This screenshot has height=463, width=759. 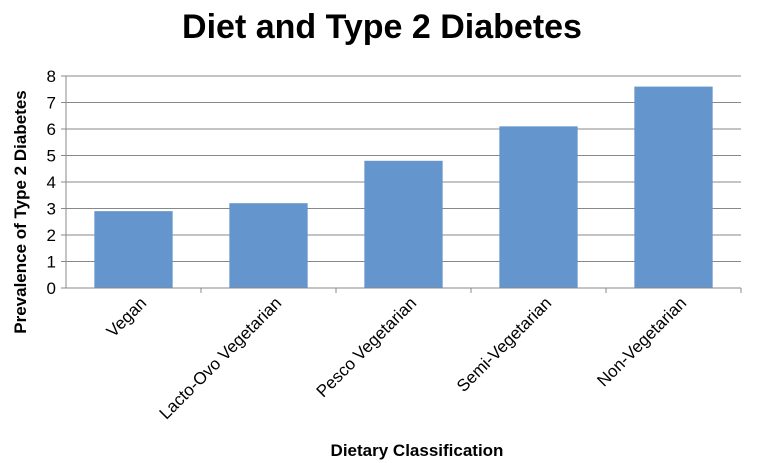 I want to click on y-tick-label: 0, so click(x=51, y=288).